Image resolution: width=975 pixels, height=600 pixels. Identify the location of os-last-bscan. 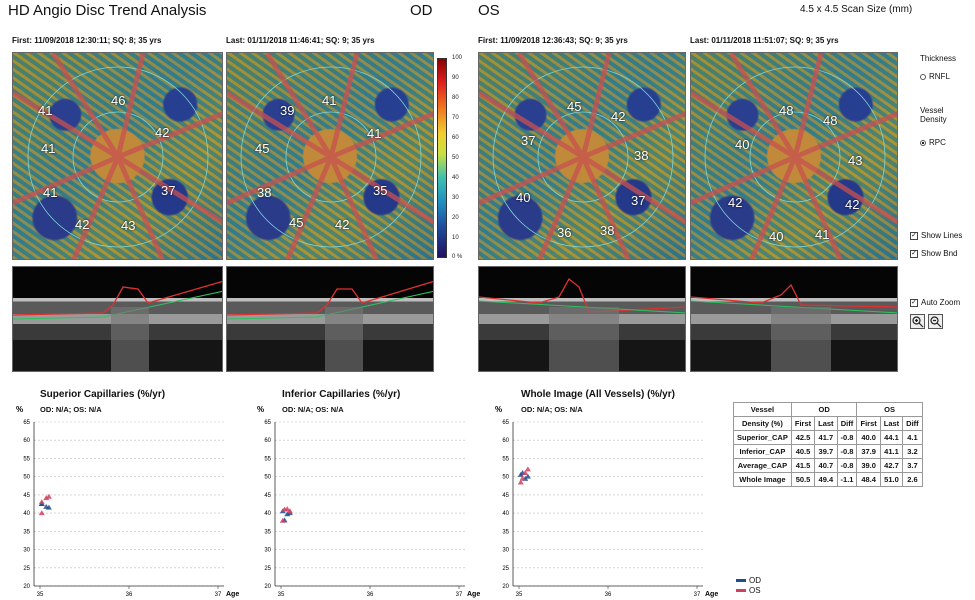
(794, 319).